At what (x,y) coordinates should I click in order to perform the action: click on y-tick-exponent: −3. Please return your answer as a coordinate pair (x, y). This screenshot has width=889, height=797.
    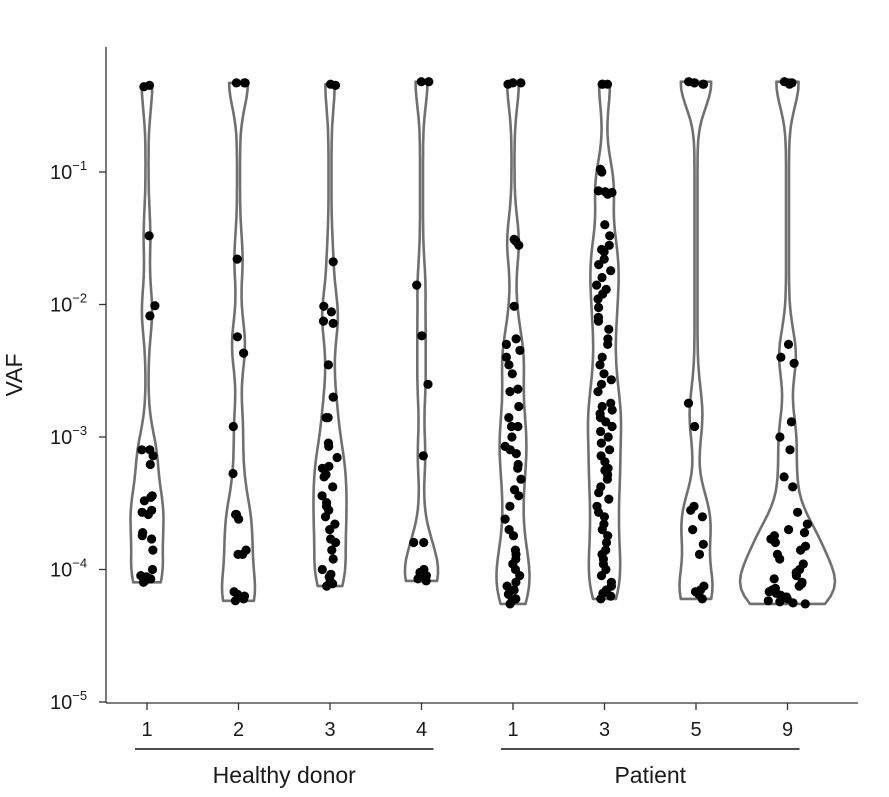
    Looking at the image, I should click on (79, 430).